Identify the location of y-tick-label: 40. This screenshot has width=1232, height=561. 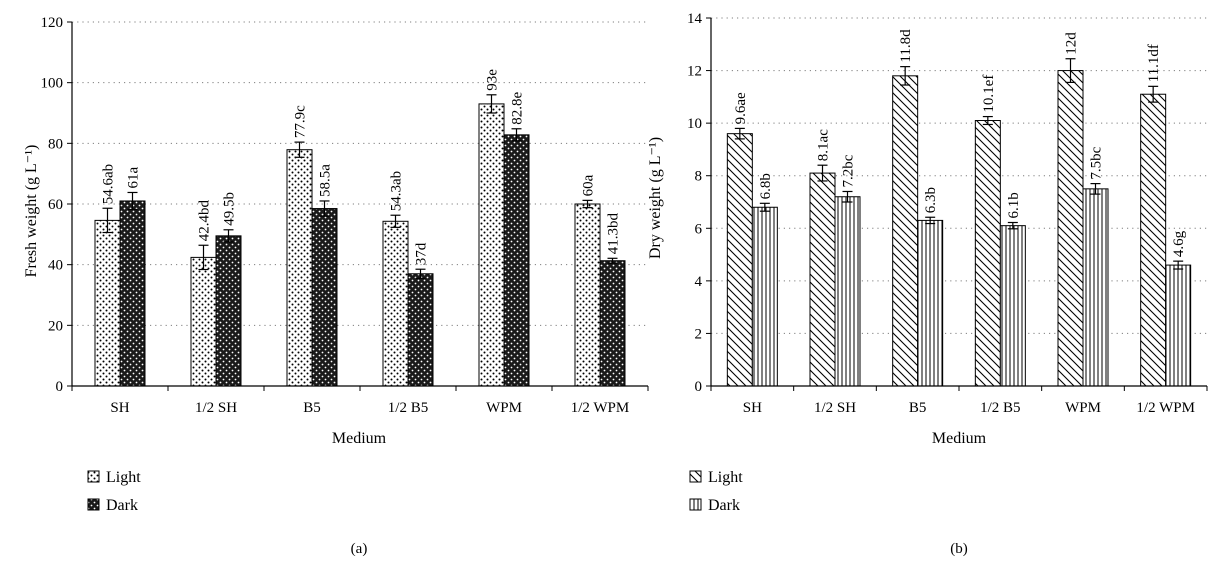
(55, 266).